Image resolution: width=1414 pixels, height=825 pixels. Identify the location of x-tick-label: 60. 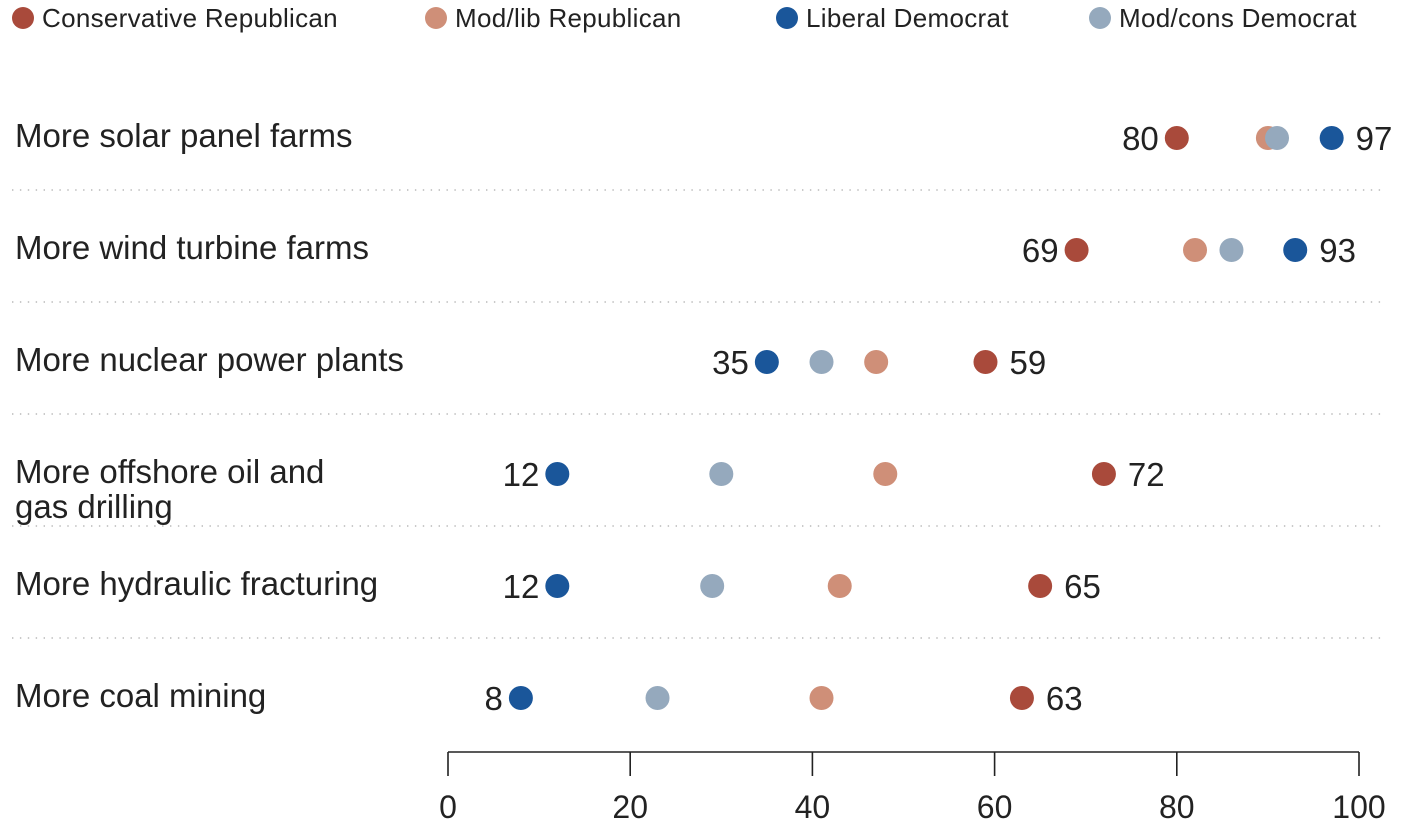
(995, 807).